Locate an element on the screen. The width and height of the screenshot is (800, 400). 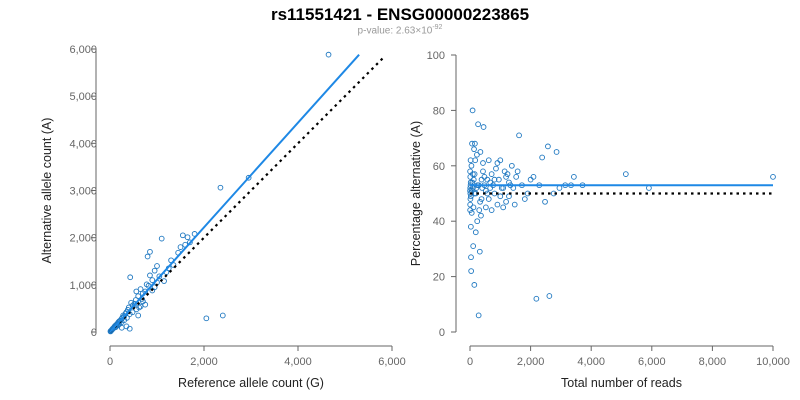
y-tick-label: 1,000 is located at coordinates (83, 286).